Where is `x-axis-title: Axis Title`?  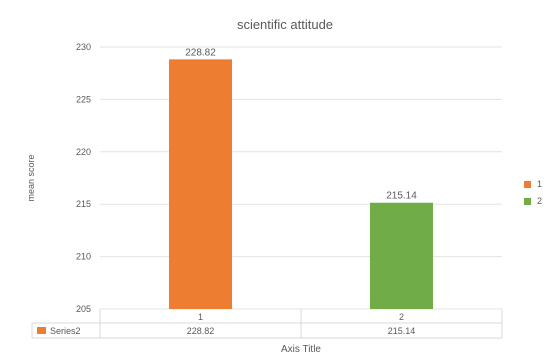
x-axis-title: Axis Title is located at coordinates (301, 349).